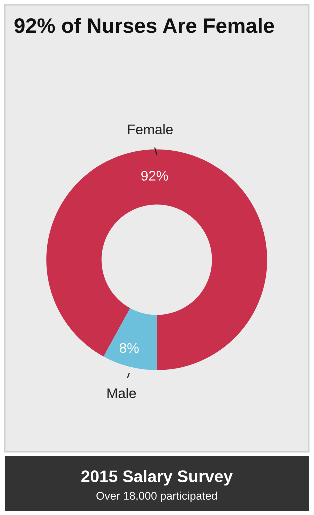 This screenshot has height=515, width=314. Describe the element at coordinates (129, 348) in the screenshot. I see `data-label: 8%` at that location.